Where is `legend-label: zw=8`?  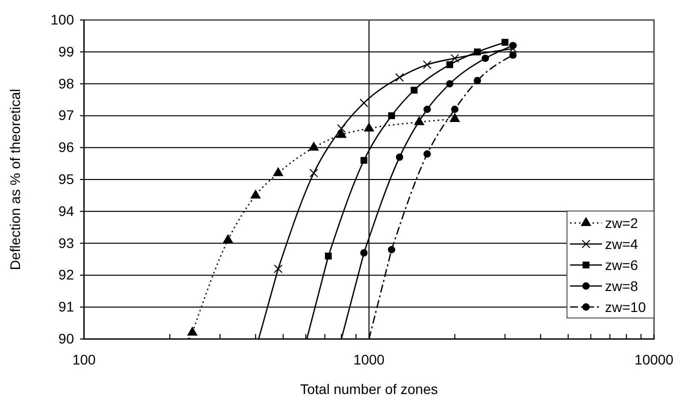 legend-label: zw=8 is located at coordinates (621, 286).